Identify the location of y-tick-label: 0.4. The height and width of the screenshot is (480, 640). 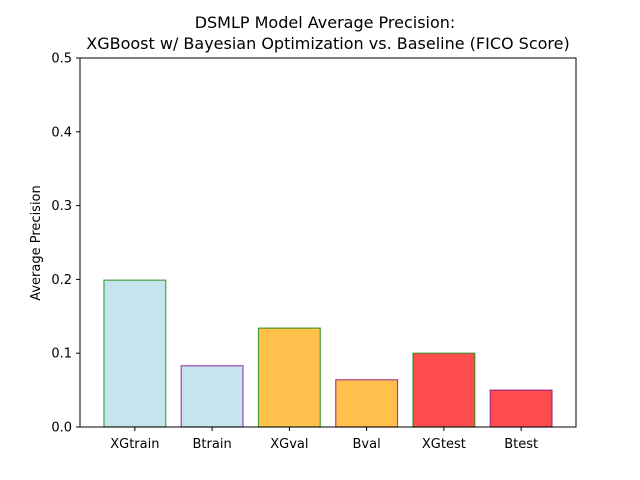
(61, 132).